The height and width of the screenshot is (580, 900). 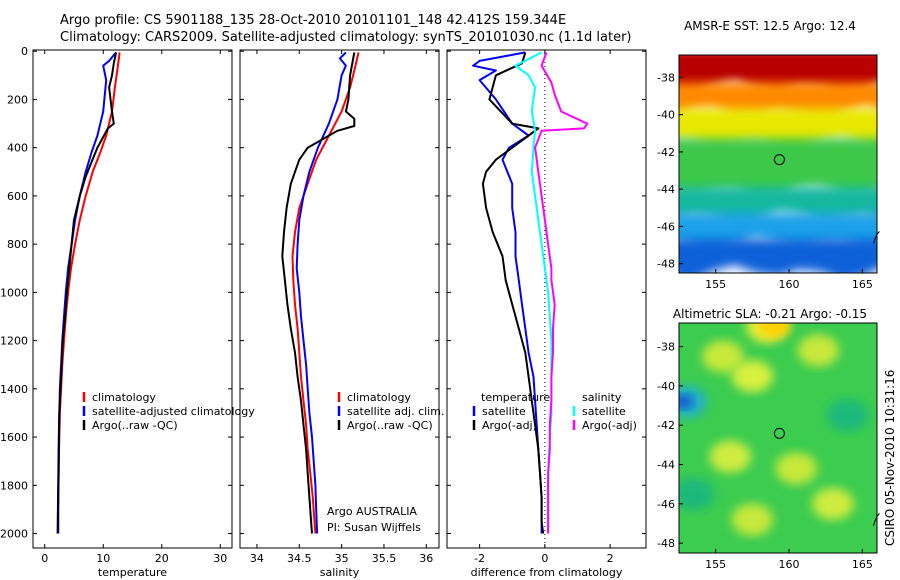 I want to click on temperature-xtick-label: 10, so click(x=103, y=558).